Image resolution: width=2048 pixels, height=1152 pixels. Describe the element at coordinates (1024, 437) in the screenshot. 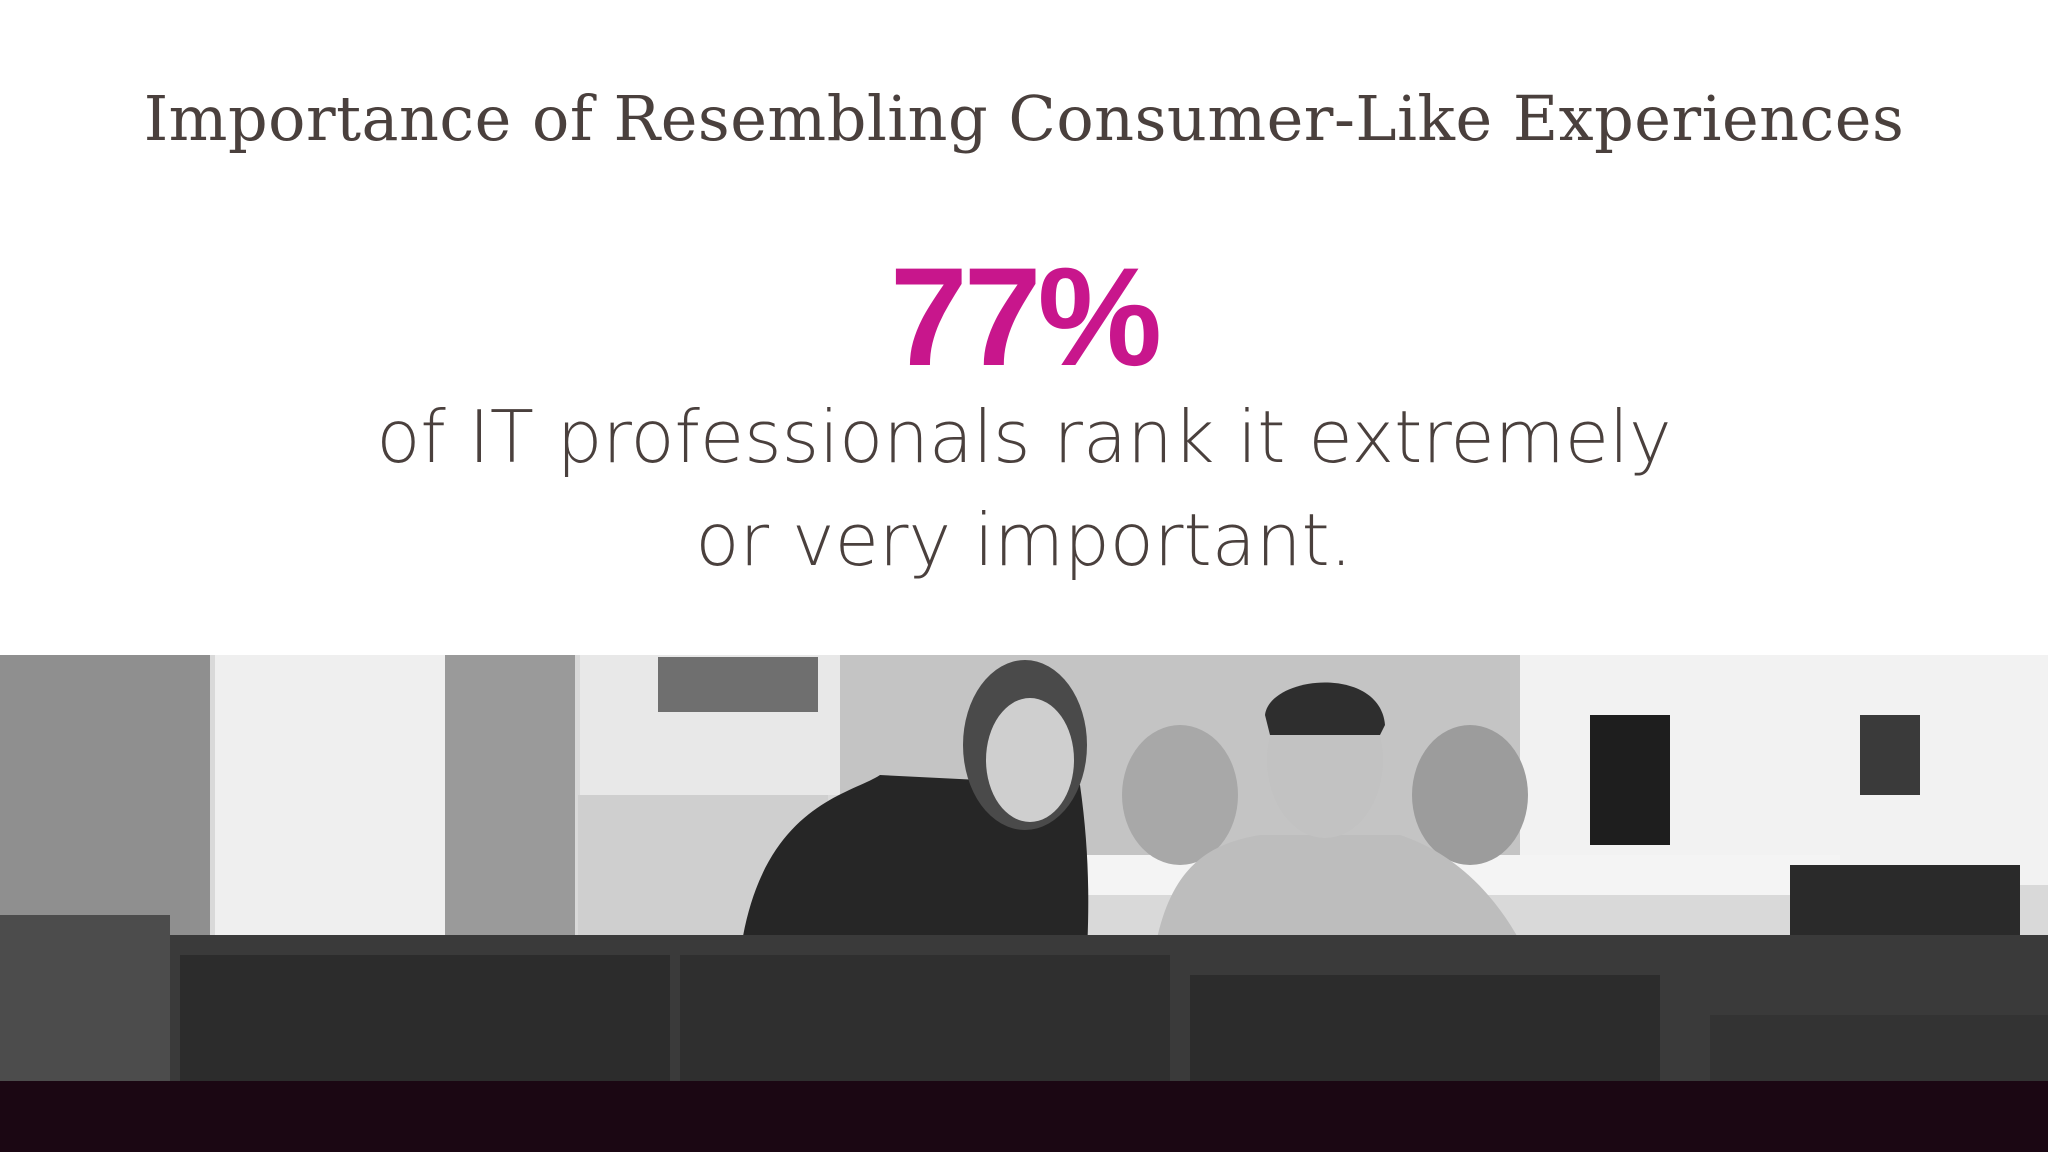

I see `stat-description: of IT professionals rank it extremely` at that location.